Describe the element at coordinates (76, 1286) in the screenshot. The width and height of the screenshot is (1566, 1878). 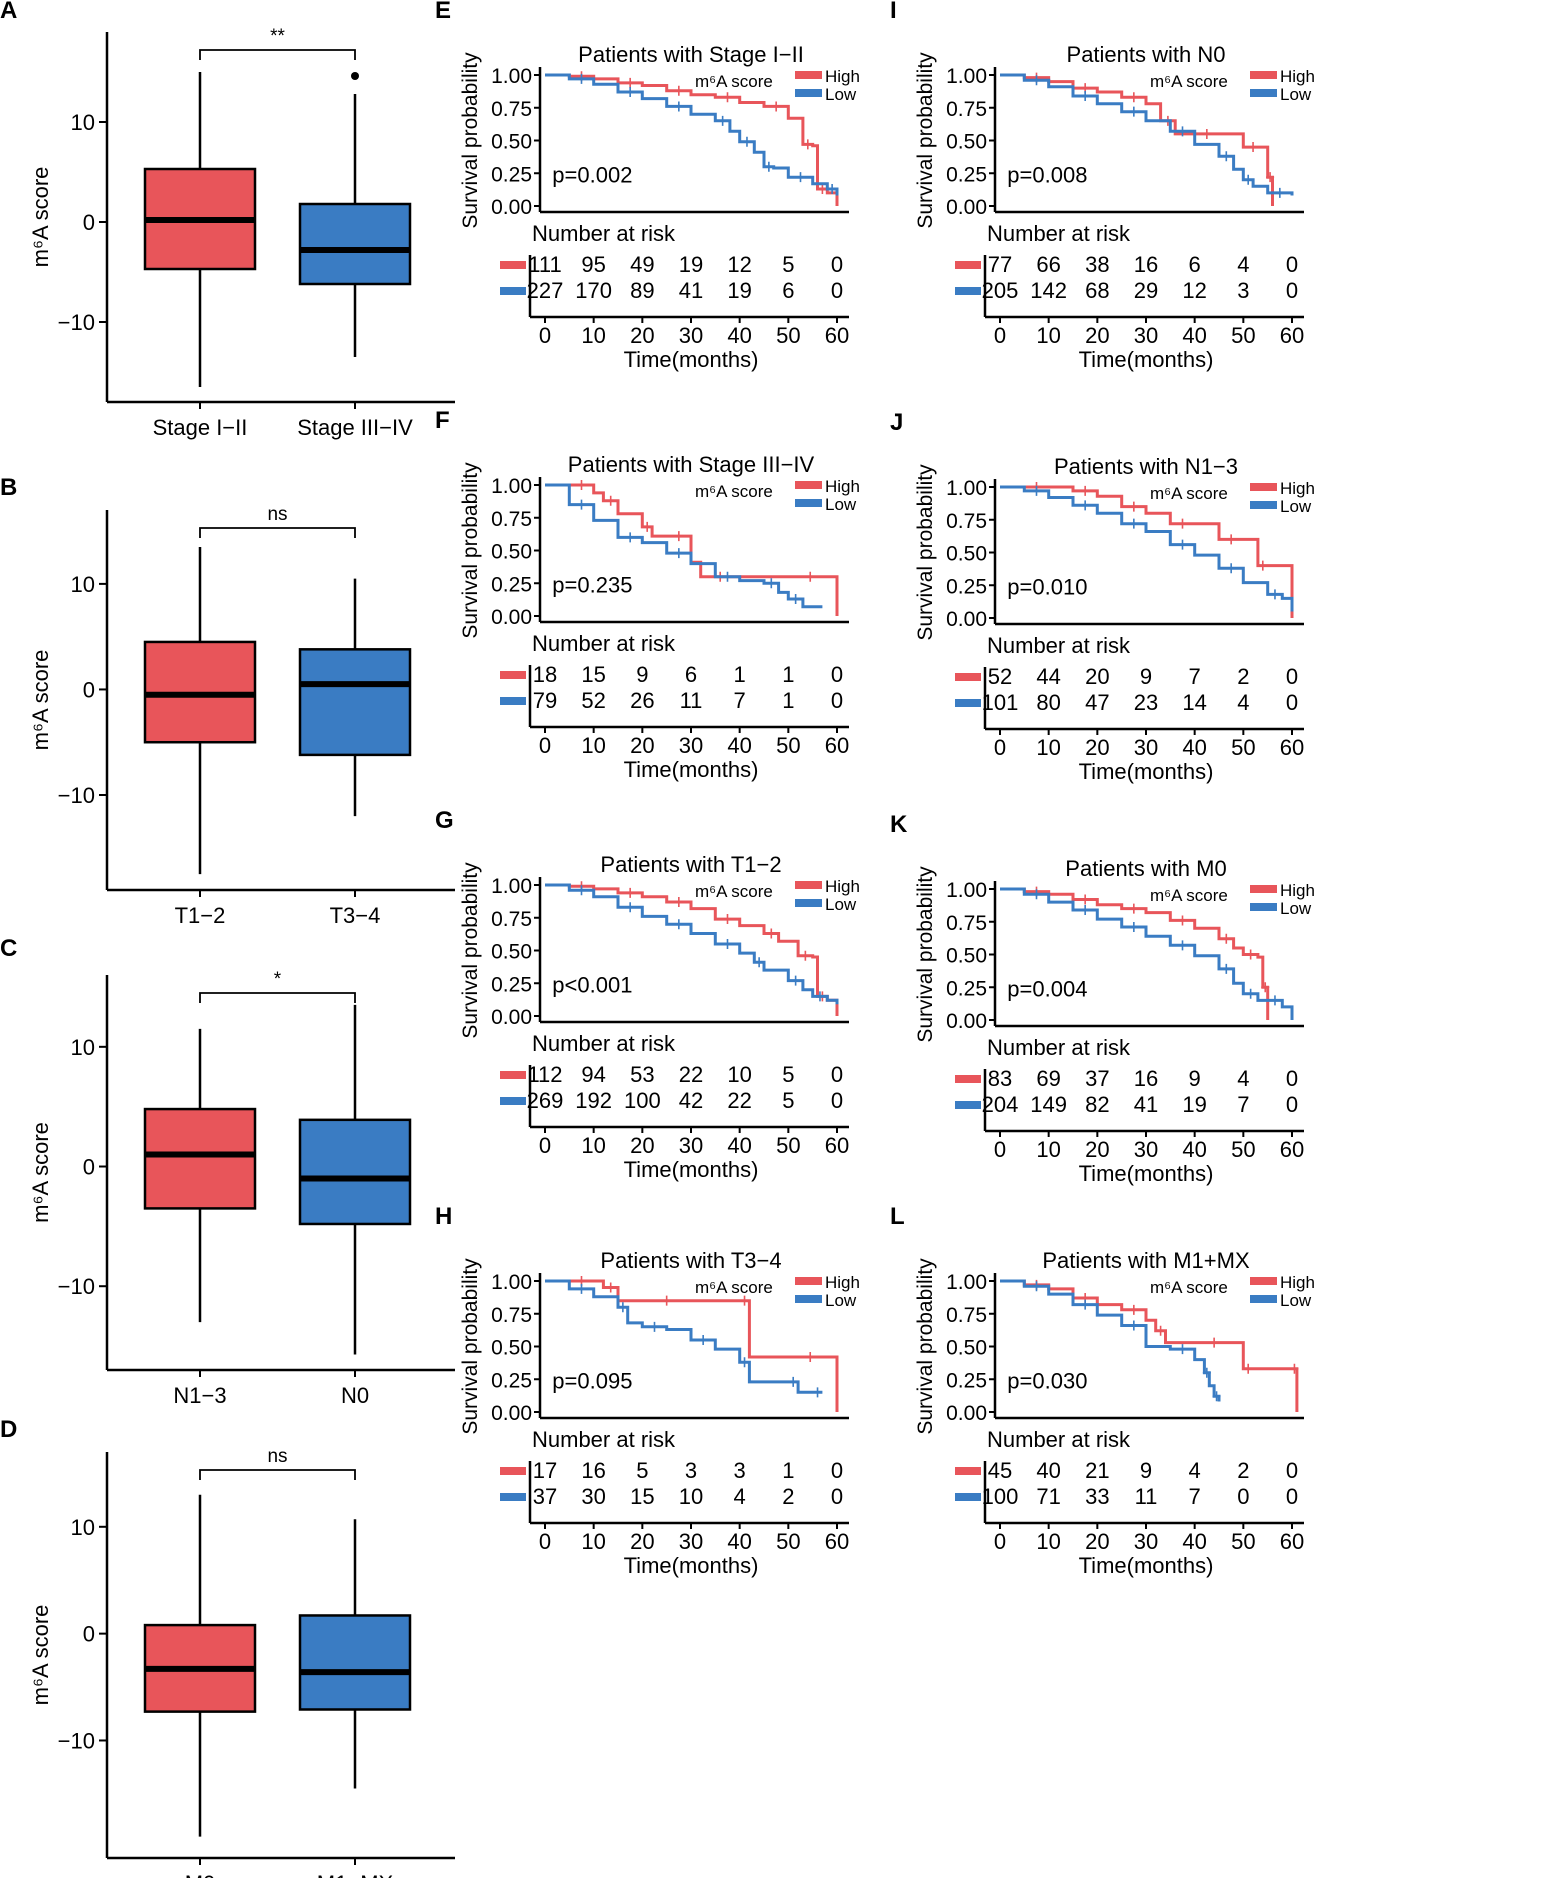
I see `y-tick-label: −10` at that location.